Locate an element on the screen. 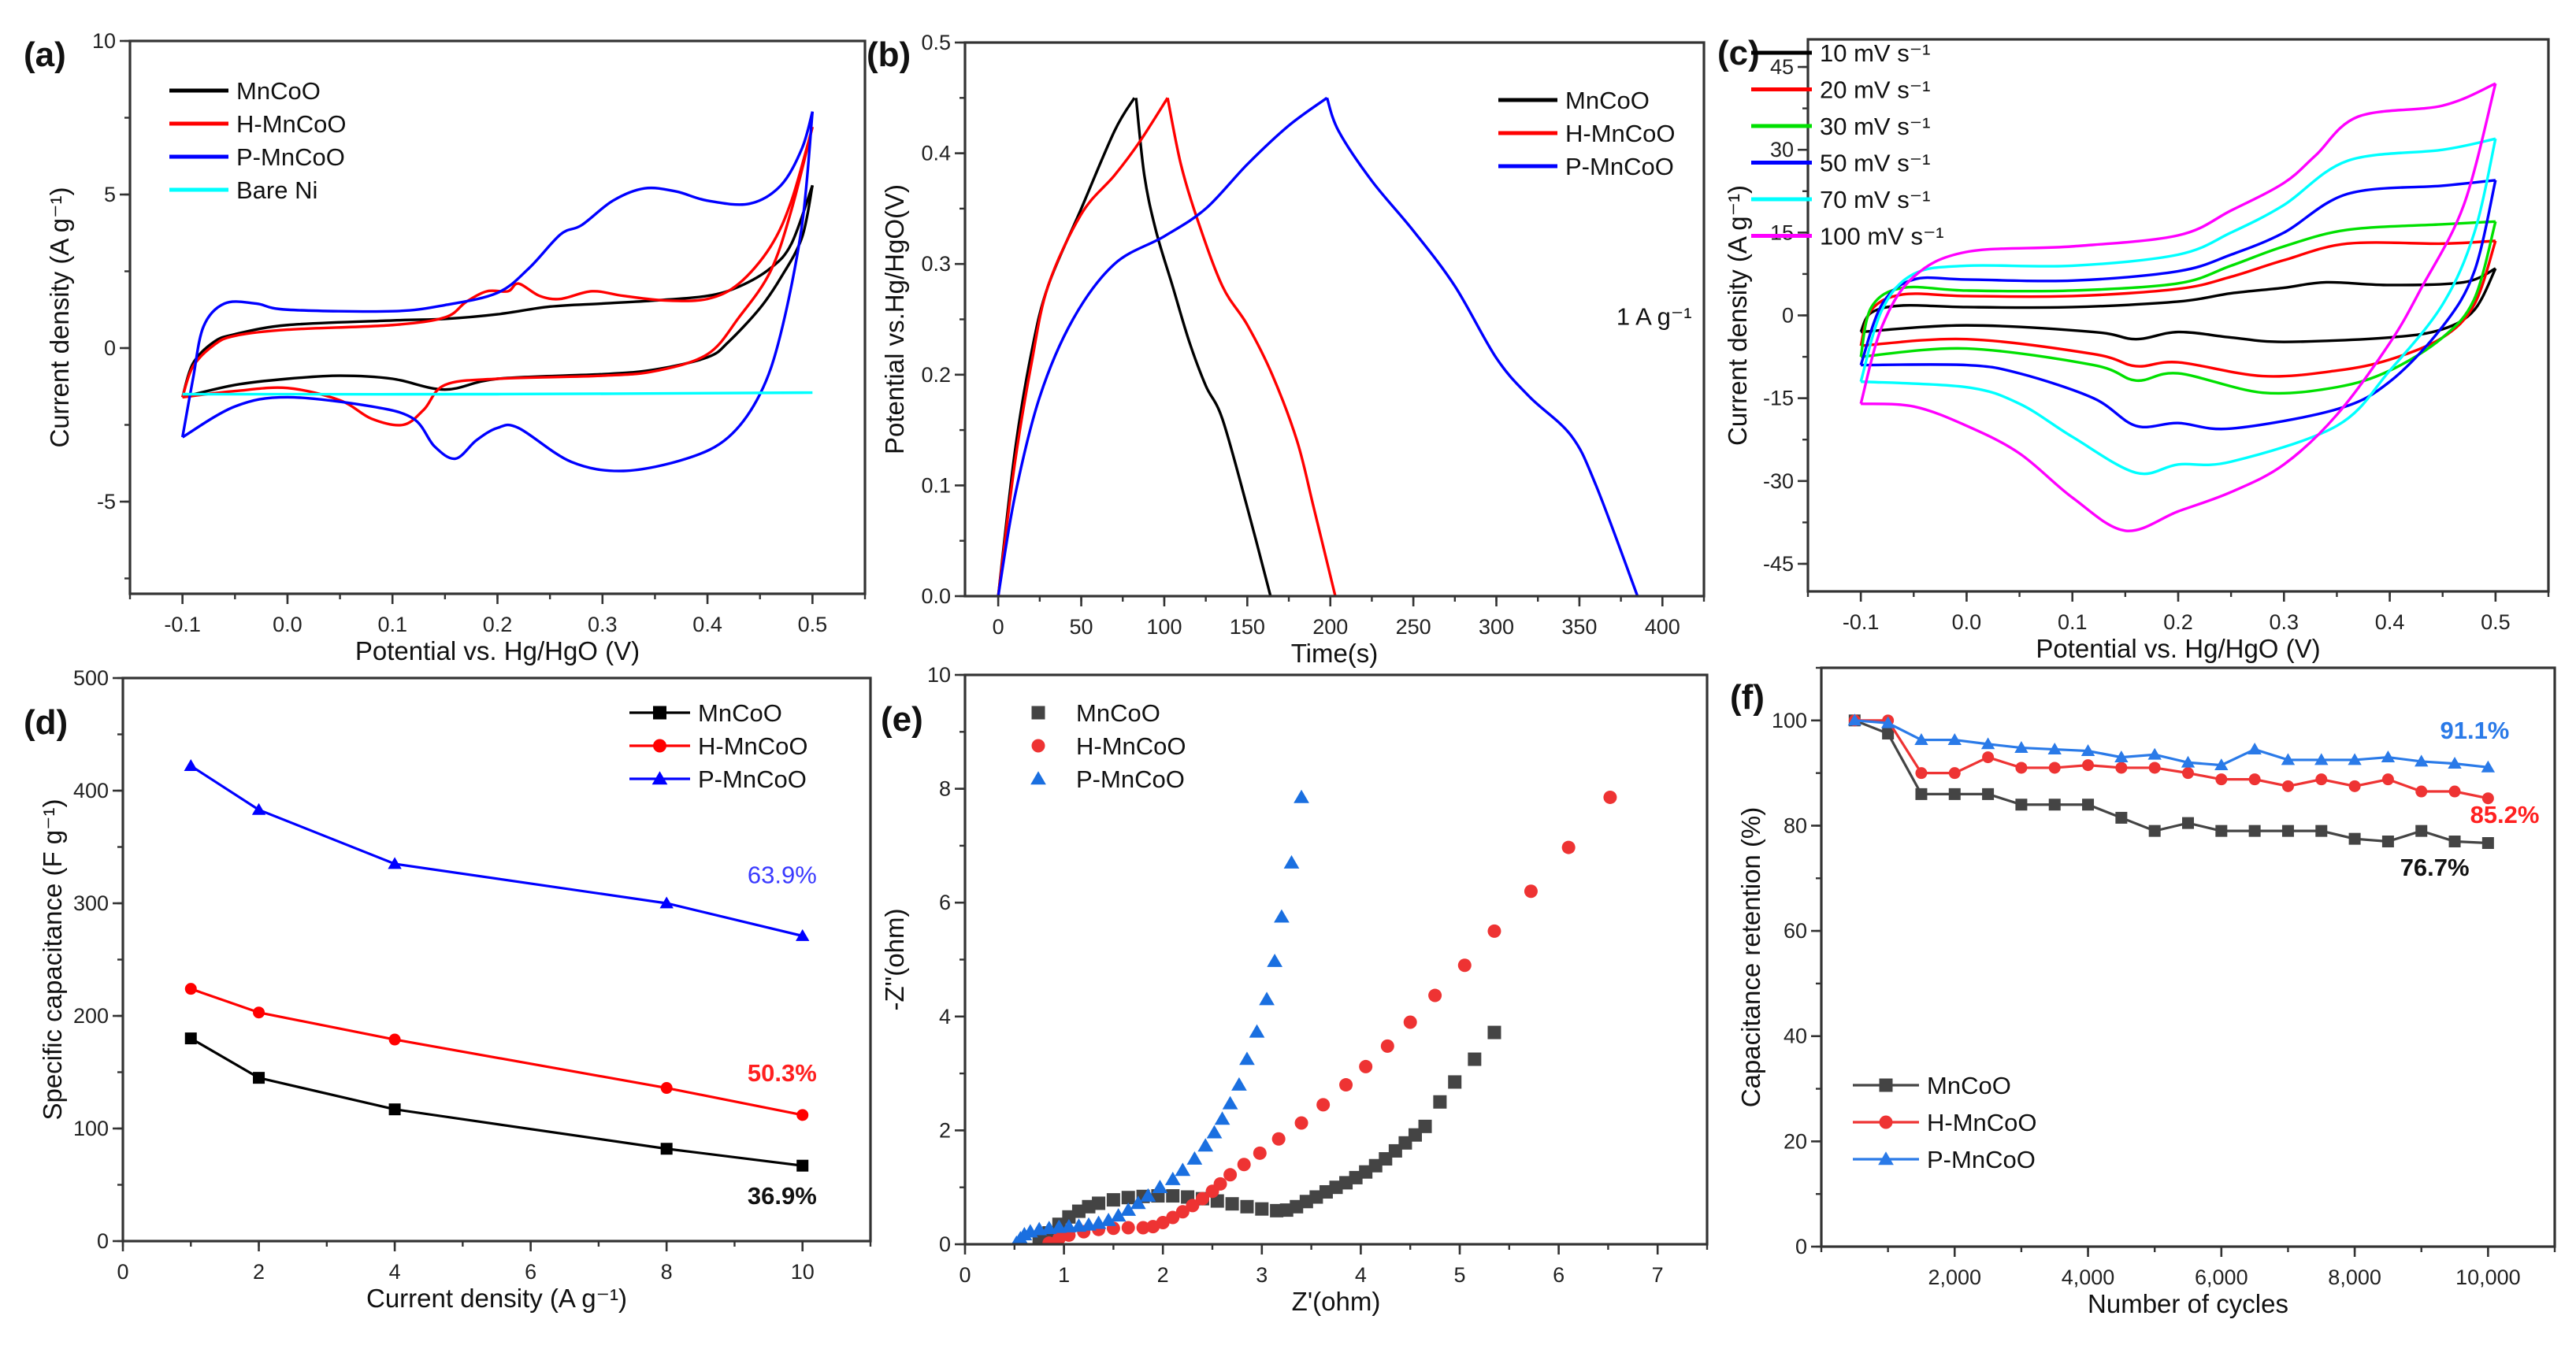  y-tick-label: 10 is located at coordinates (104, 41).